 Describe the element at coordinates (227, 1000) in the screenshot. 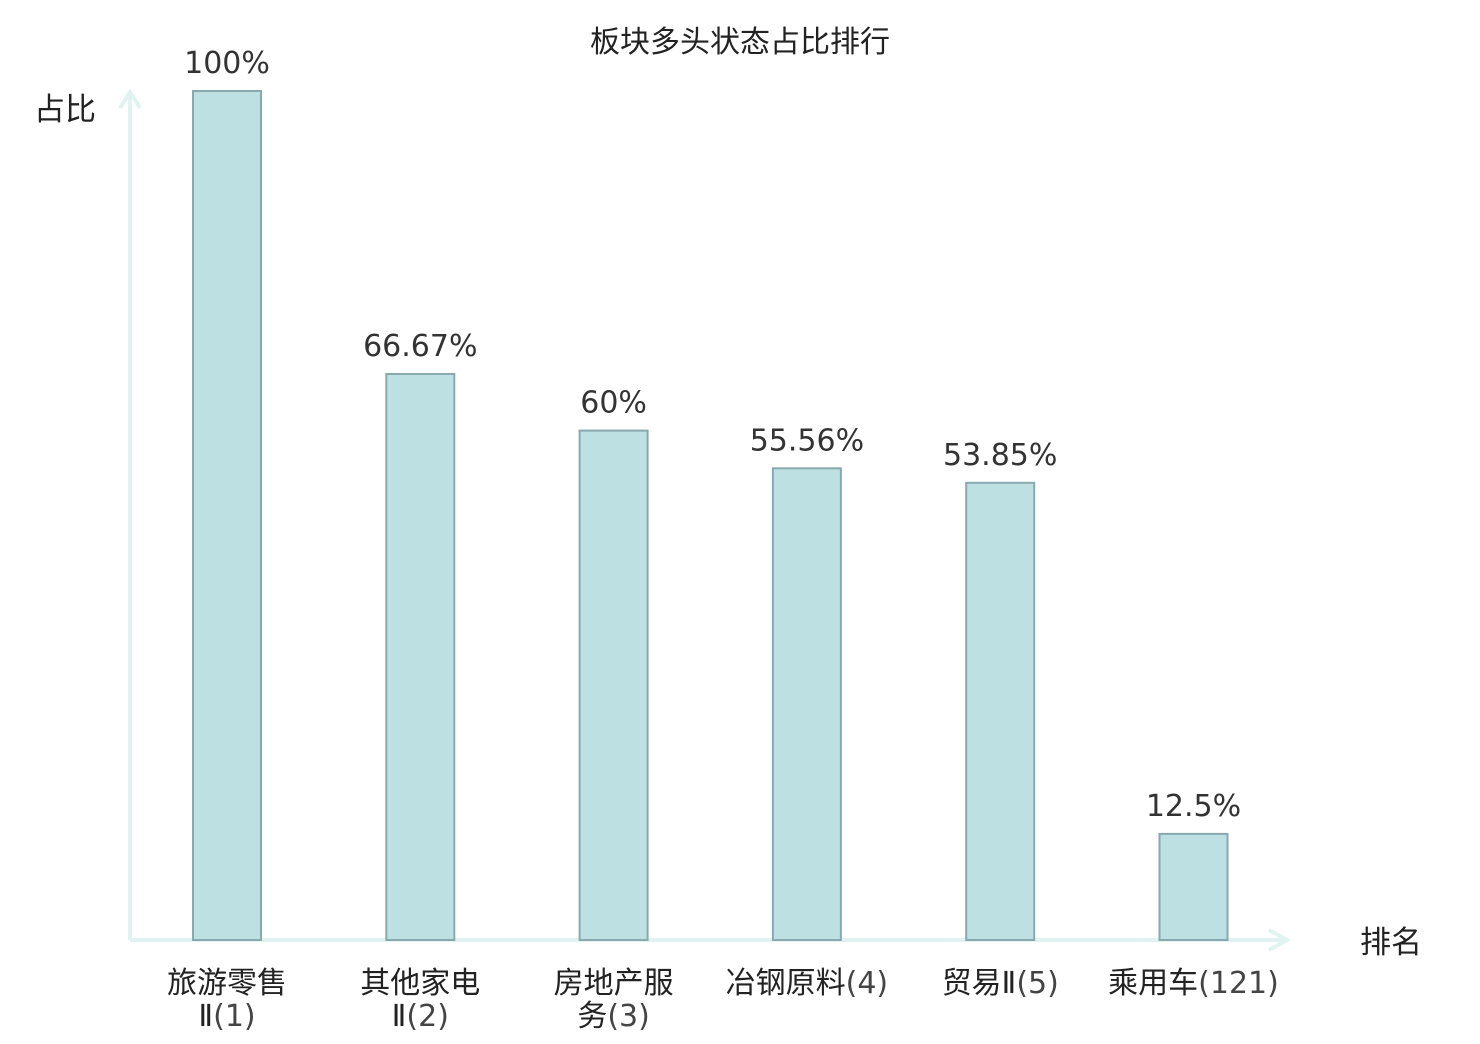

I see `x-tick-label: 旅游零售 Ⅱ(1)` at that location.